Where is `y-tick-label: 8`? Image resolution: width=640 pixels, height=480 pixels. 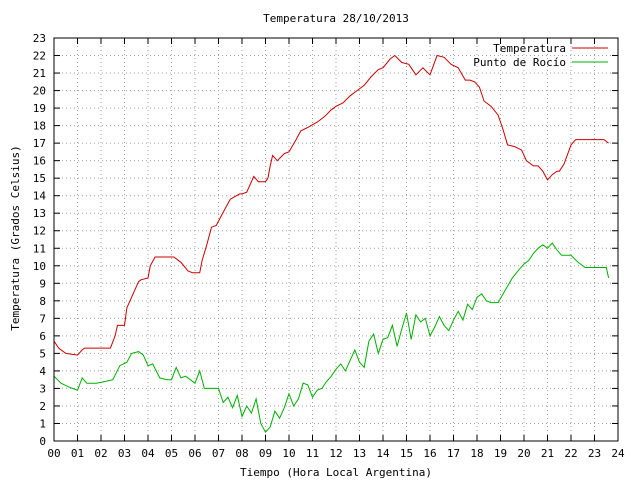
y-tick-label: 8 is located at coordinates (42, 301).